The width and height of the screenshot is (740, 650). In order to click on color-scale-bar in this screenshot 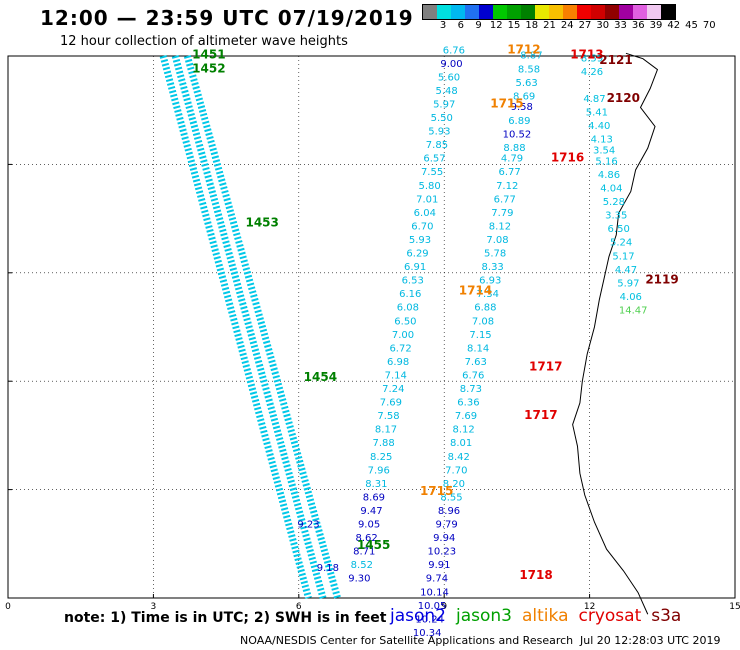, I will do `click(549, 12)`.